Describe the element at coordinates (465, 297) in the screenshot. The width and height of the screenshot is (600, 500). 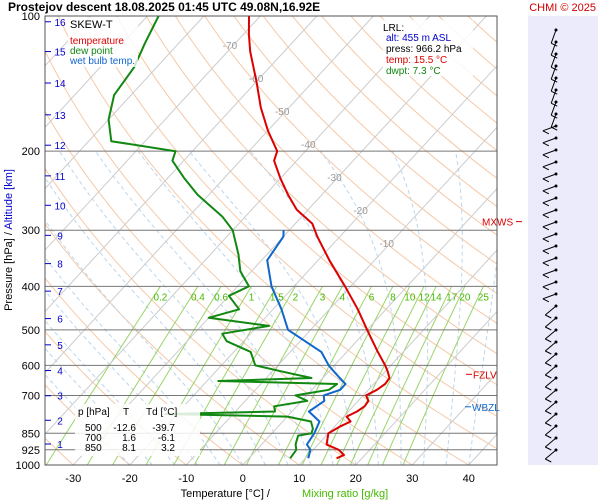
I see `mixing-ratio-label: 20` at that location.